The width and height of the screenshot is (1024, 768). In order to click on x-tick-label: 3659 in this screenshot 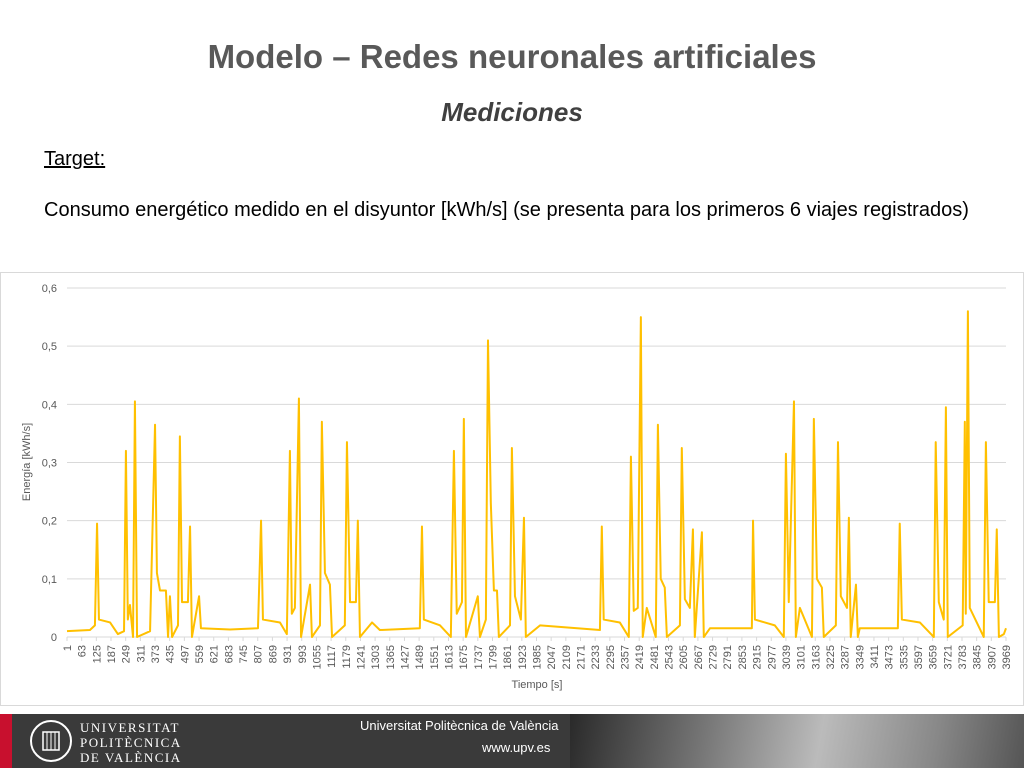, I will do `click(934, 657)`.